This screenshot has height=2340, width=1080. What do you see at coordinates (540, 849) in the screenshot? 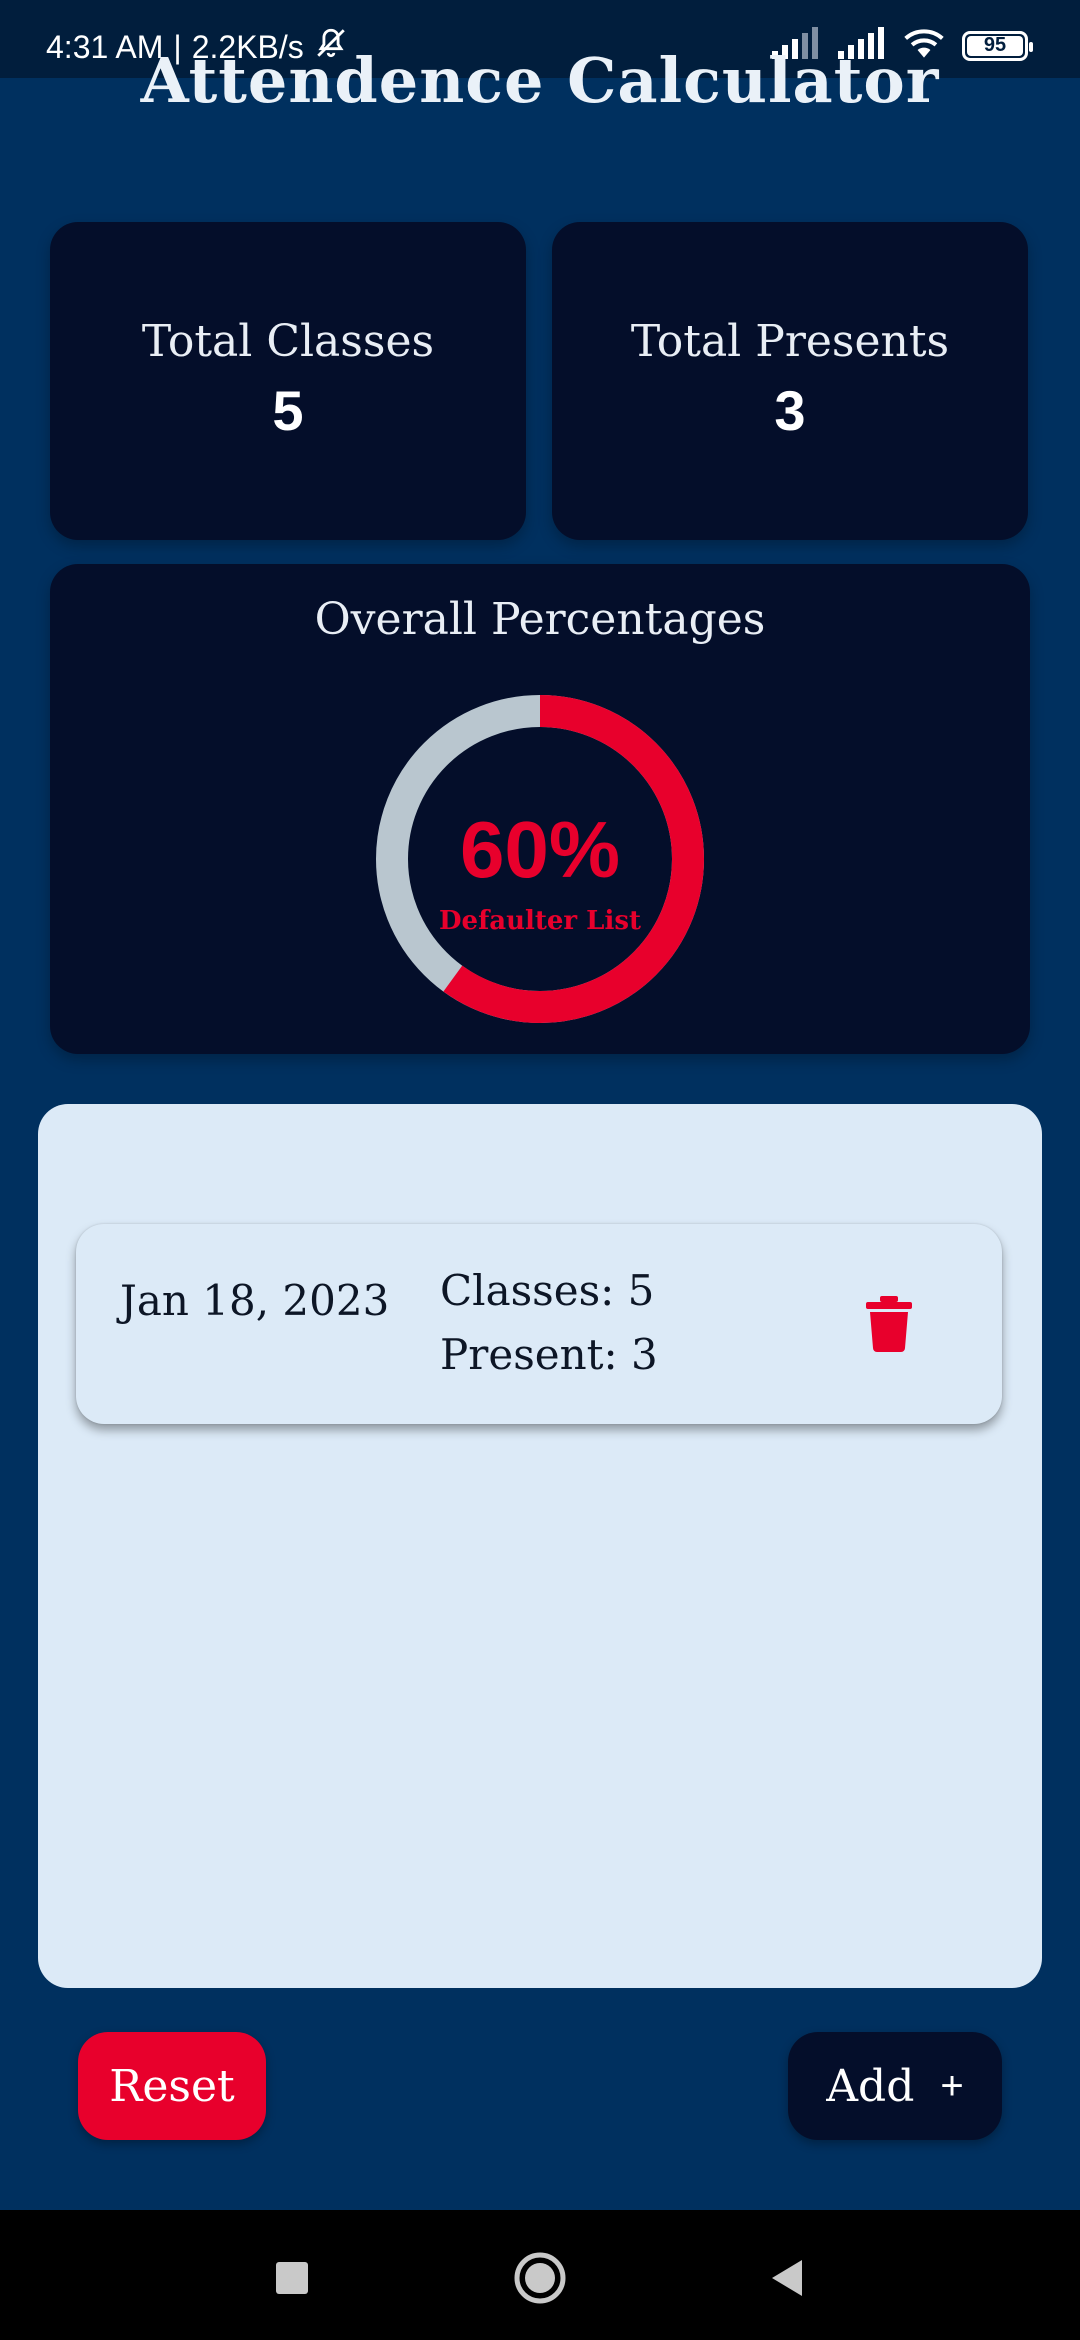
I see `percentage-value: 60%` at bounding box center [540, 849].